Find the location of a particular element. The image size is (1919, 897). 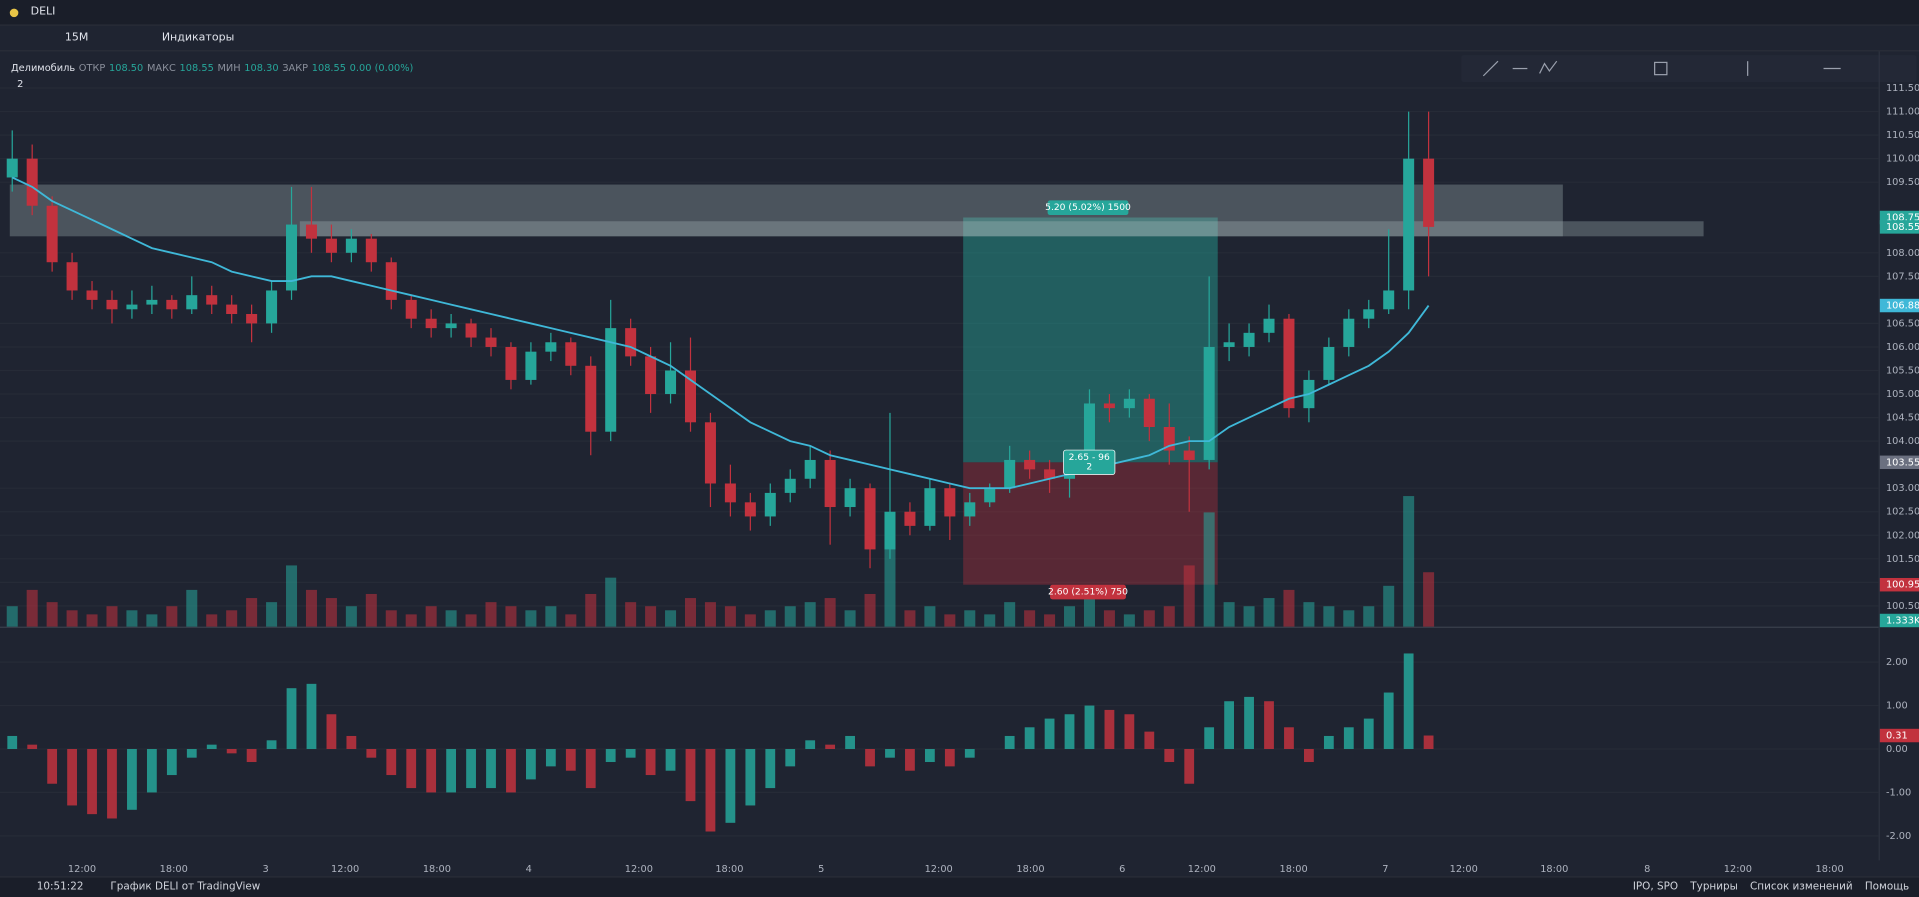

low-label: МИН is located at coordinates (229, 67).